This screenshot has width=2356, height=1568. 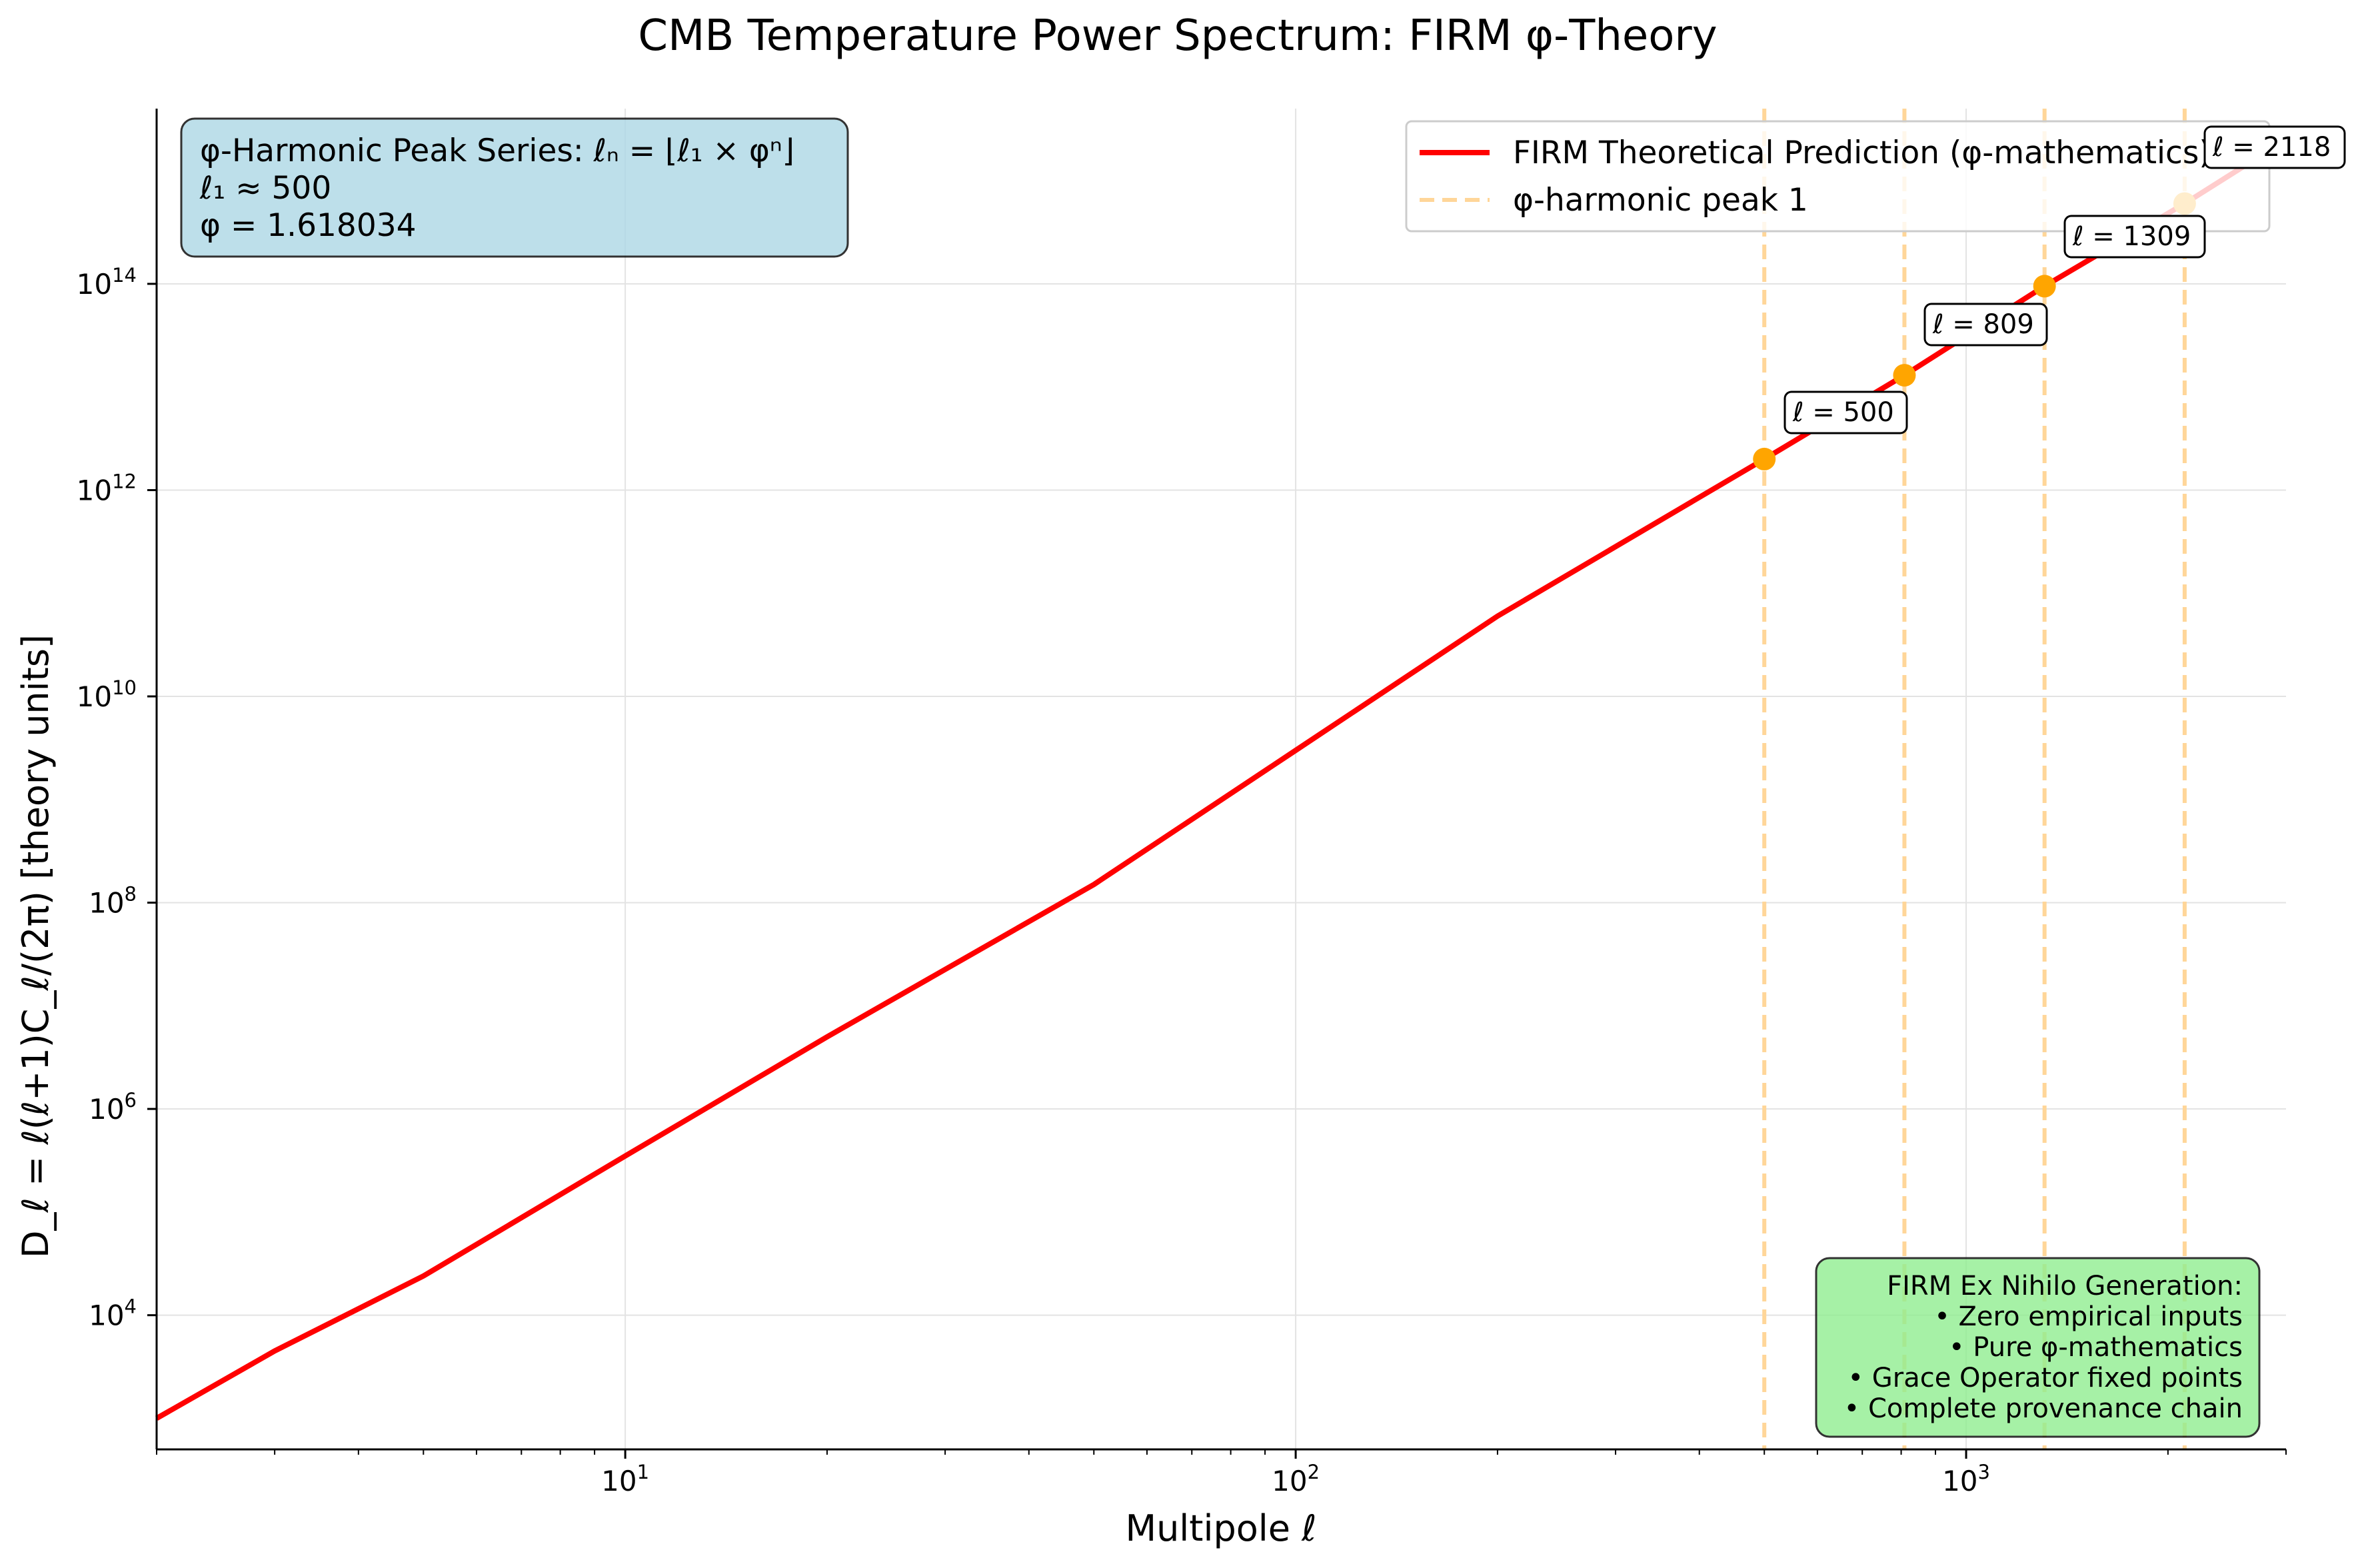 I want to click on generation-box-background, so click(x=2038, y=1347).